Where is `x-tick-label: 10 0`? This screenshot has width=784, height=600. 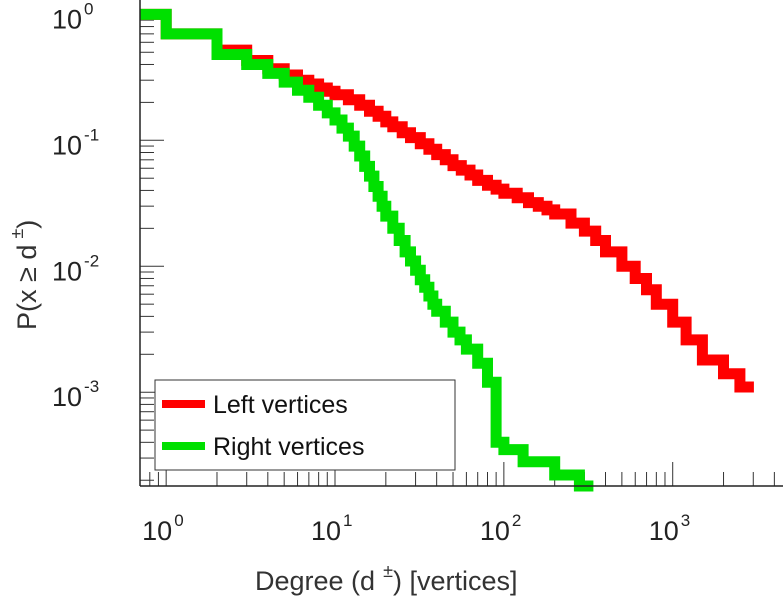
x-tick-label: 10 0 is located at coordinates (163, 528).